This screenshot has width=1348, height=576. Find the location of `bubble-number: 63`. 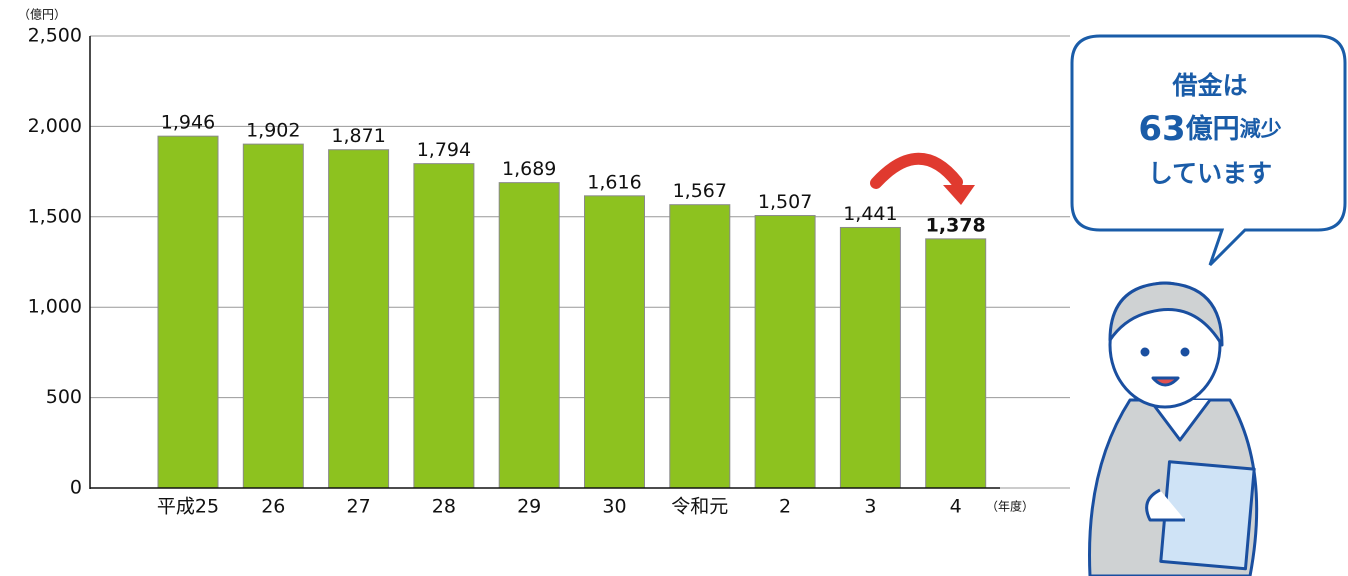

bubble-number: 63 is located at coordinates (1161, 129).